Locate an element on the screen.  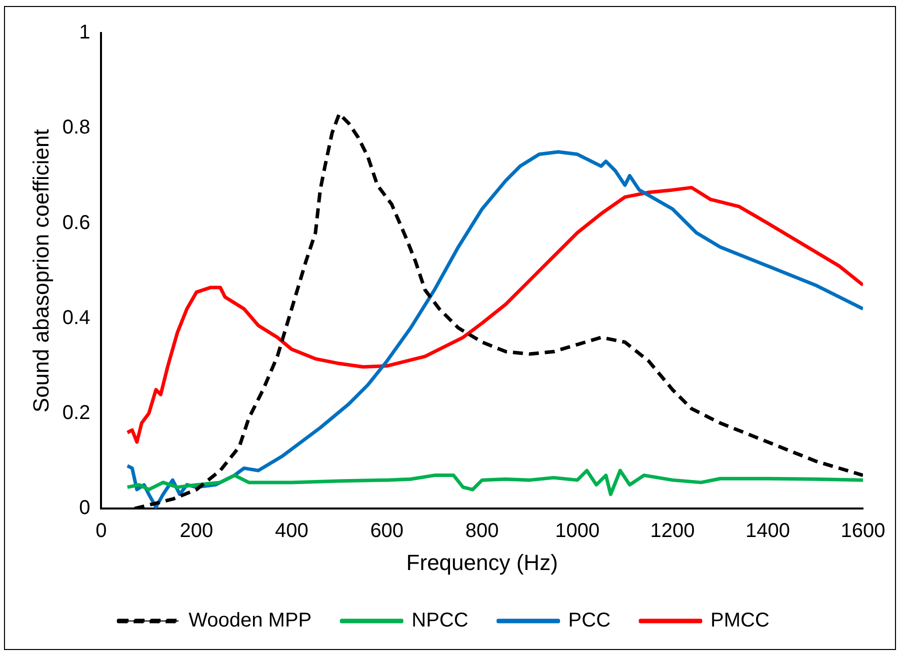
x-tick-label: 1000 is located at coordinates (577, 531).